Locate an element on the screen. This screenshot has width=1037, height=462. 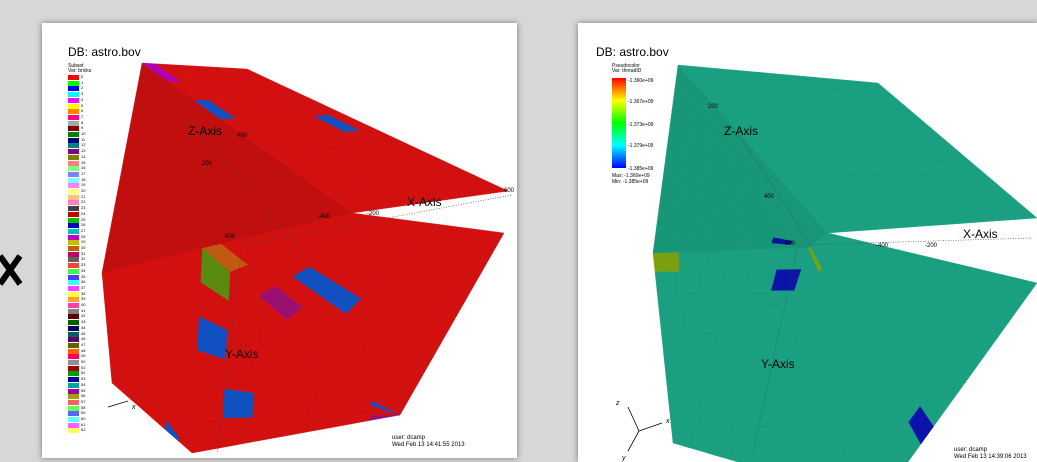
subset-label: 40 is located at coordinates (83, 304).